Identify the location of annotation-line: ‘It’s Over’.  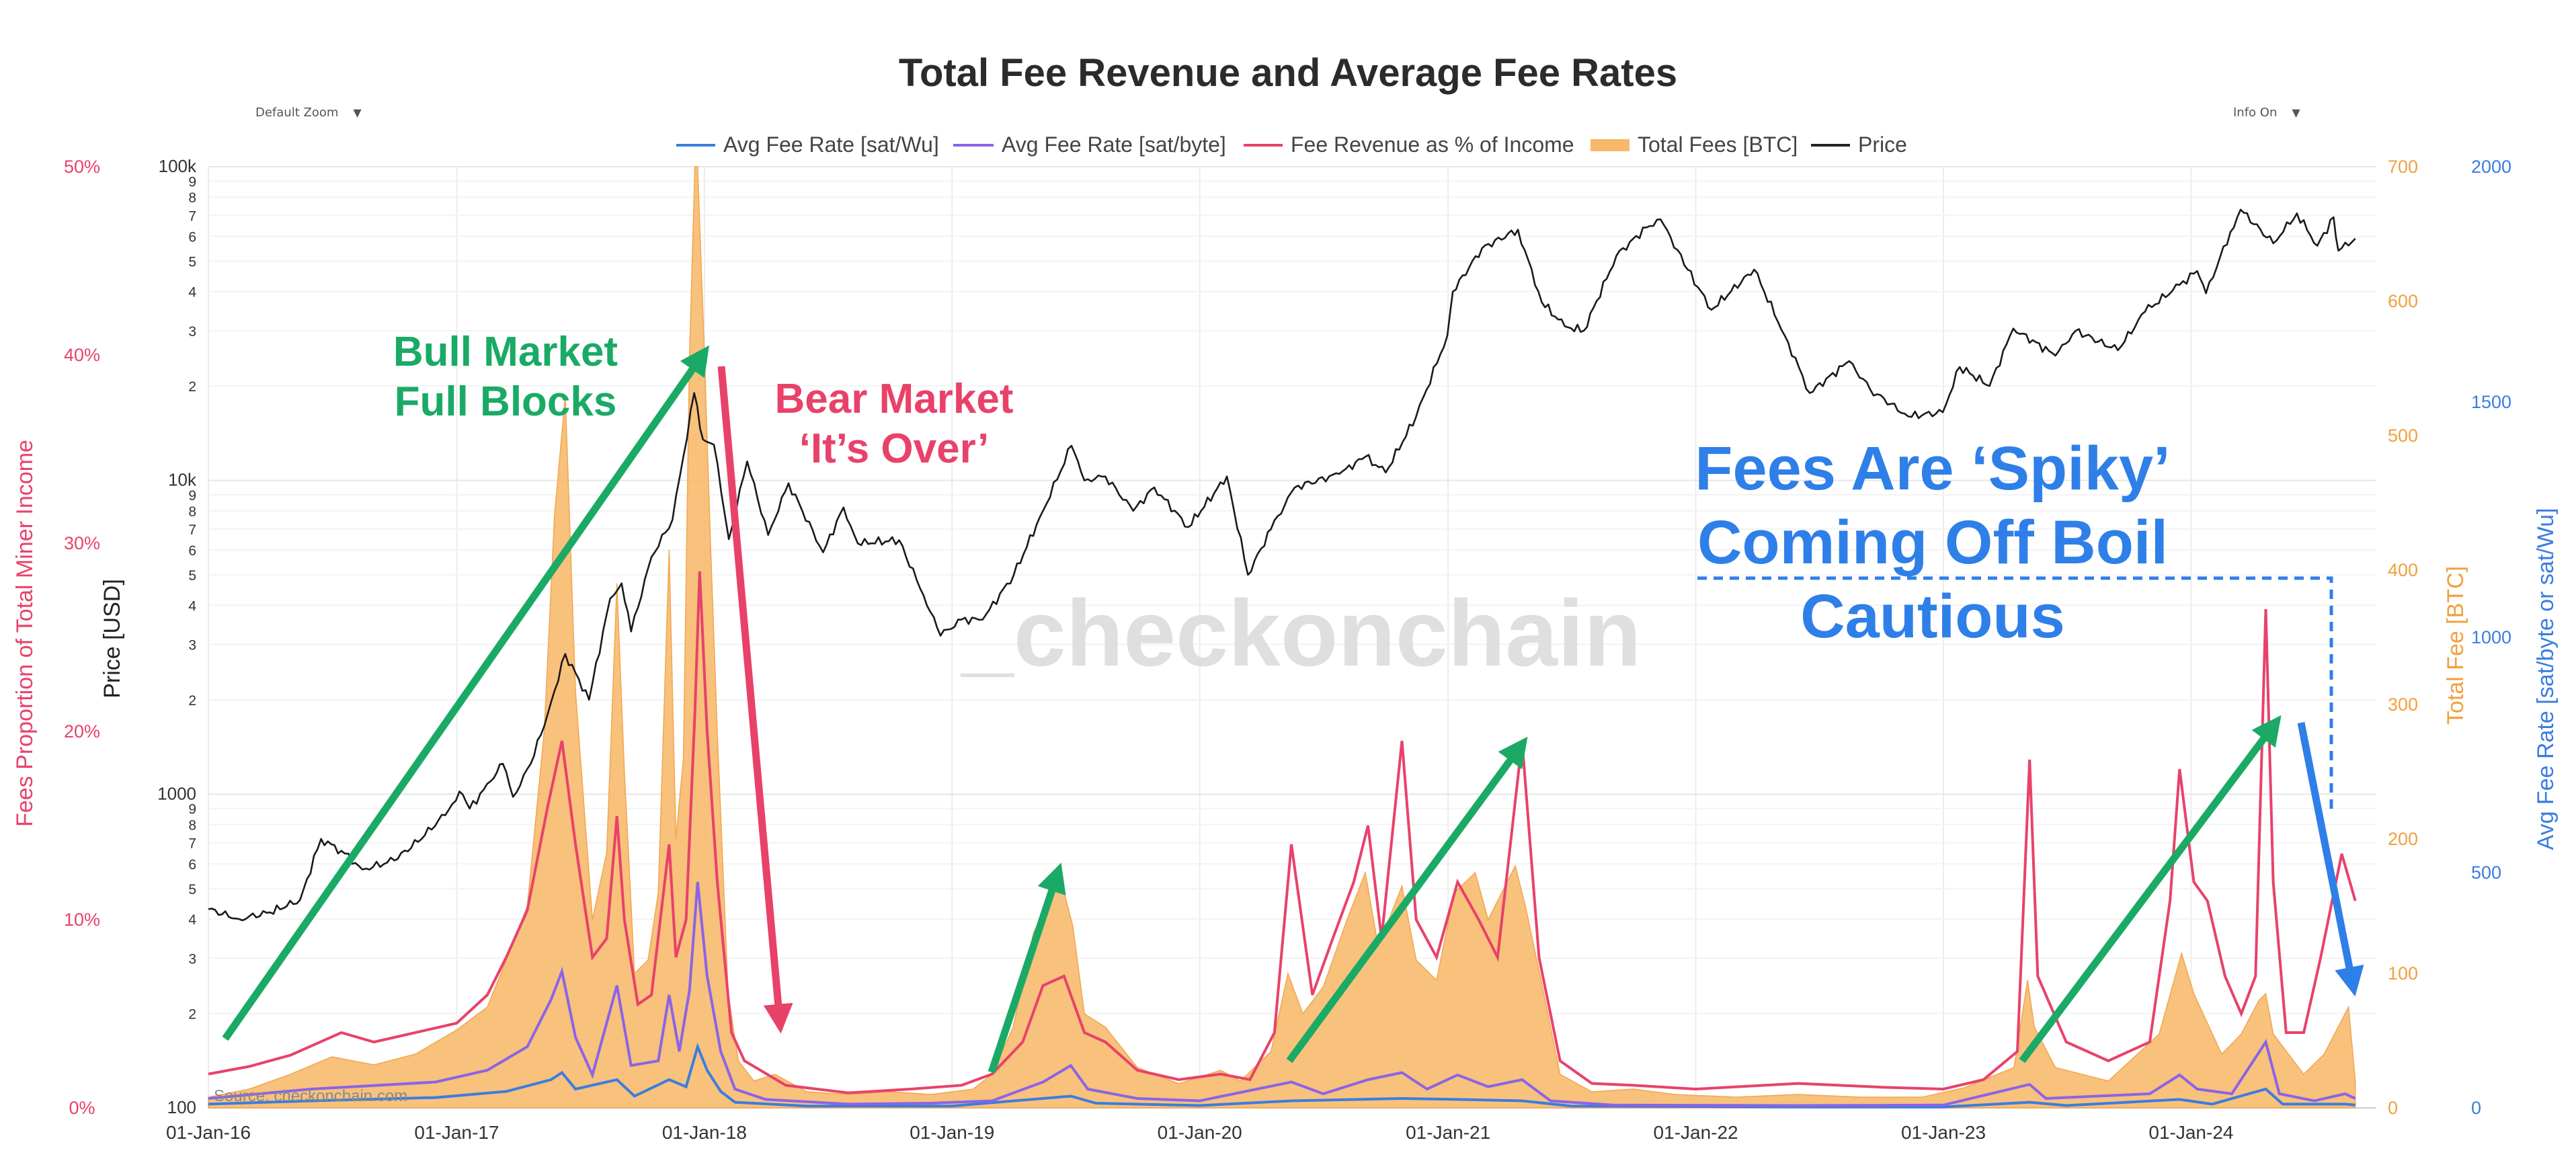
(894, 449).